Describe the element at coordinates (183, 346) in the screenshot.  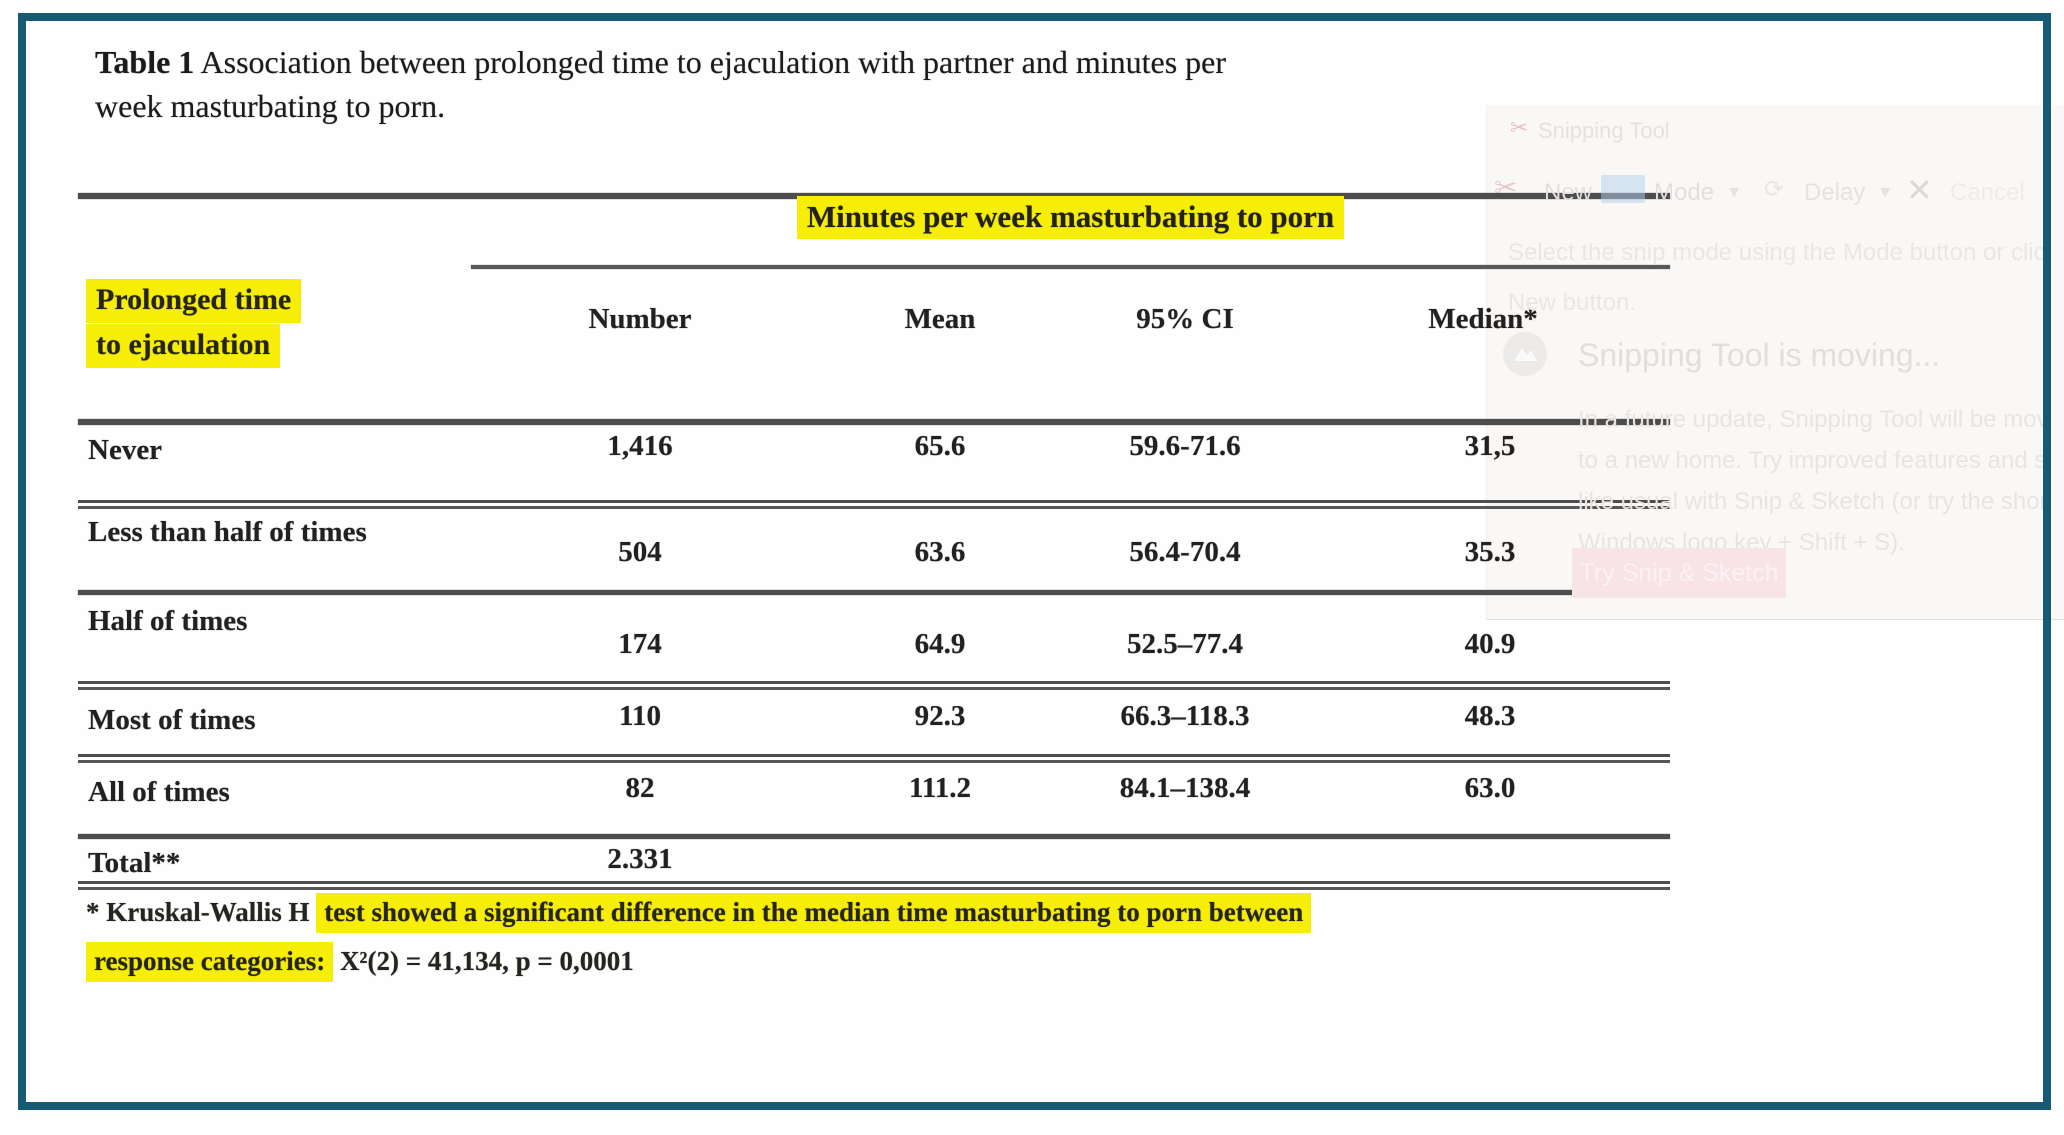
I see `row-header-line2: to ejaculation` at that location.